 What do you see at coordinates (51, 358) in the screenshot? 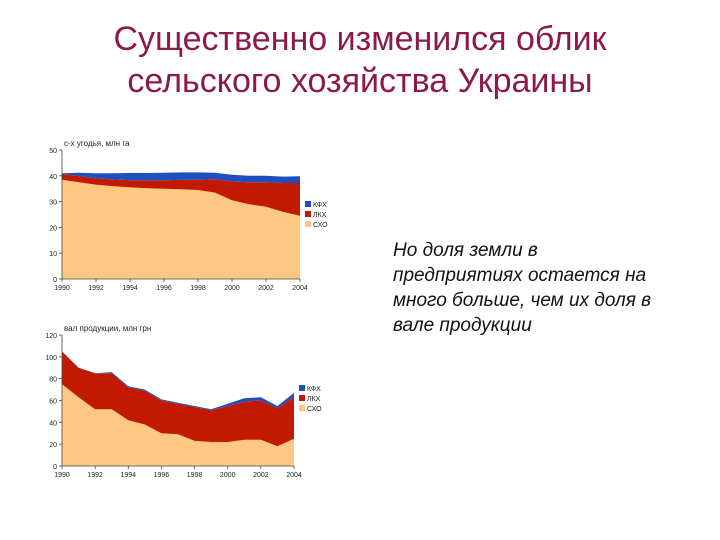
I see `y-tick-label: 100` at bounding box center [51, 358].